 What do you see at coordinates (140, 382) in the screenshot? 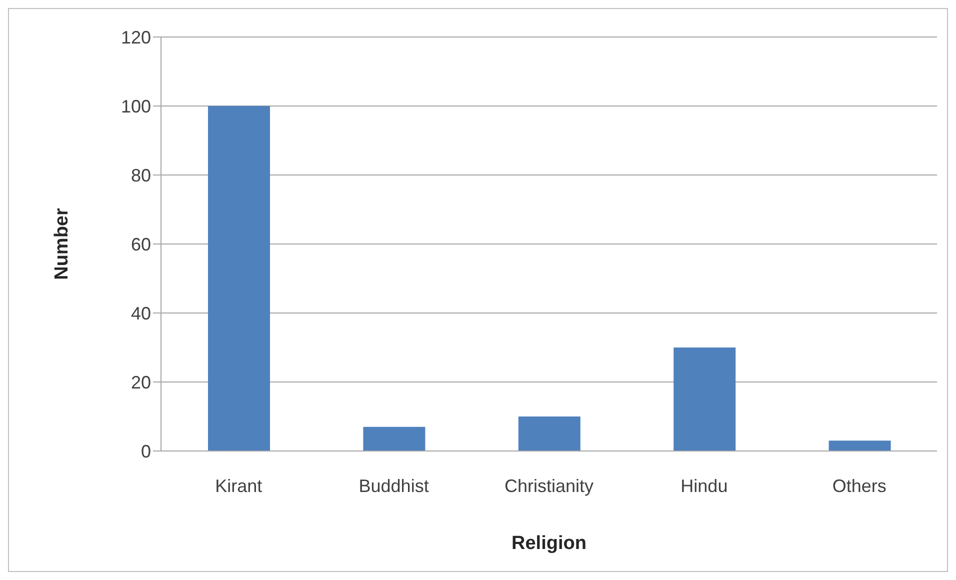
I see `y-tick-label: 20` at bounding box center [140, 382].